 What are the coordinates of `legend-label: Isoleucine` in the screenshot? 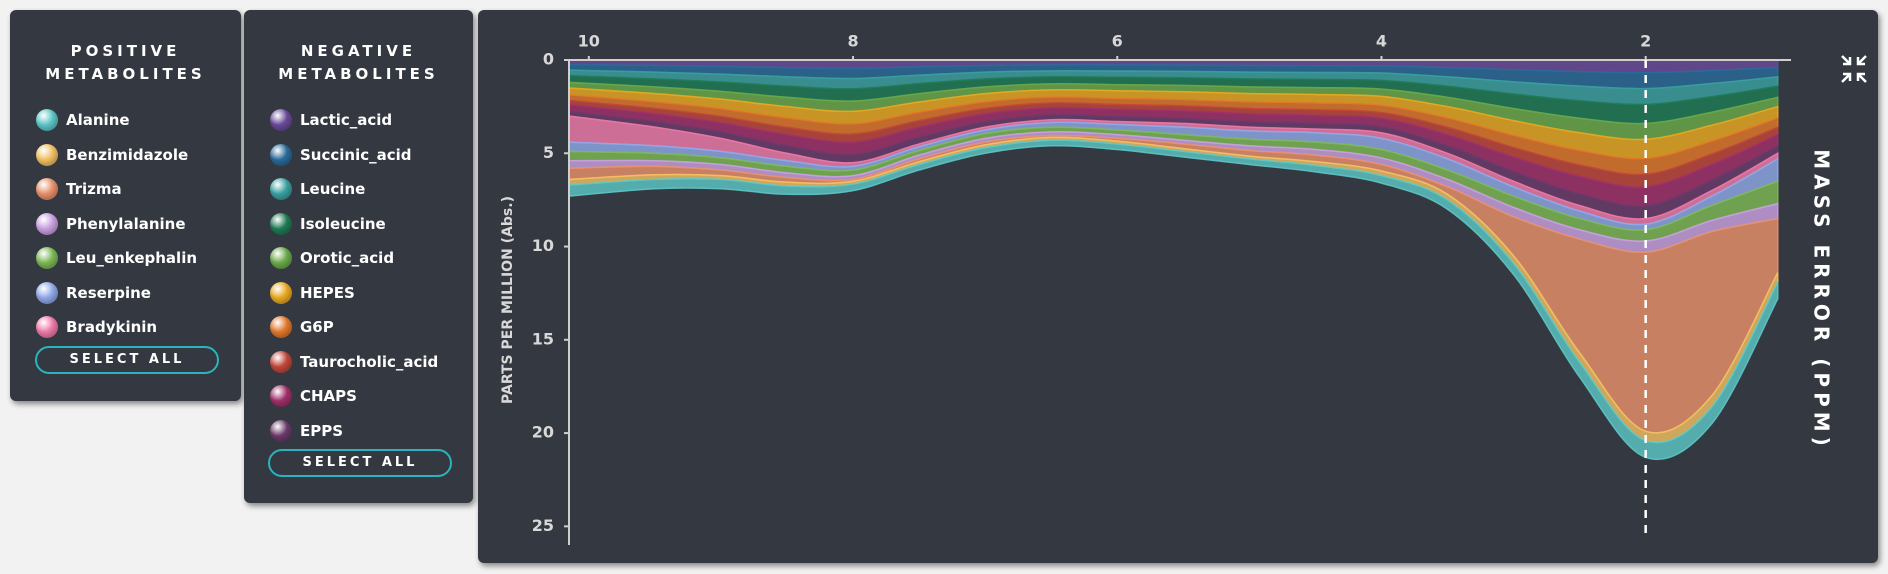 It's located at (343, 223).